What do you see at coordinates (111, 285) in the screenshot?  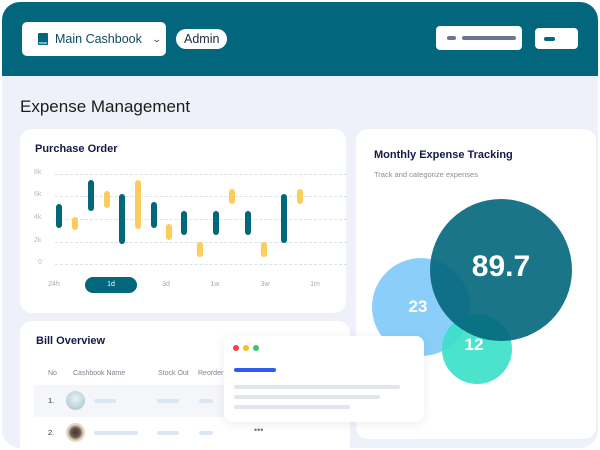 I see `range-1d: 1d` at bounding box center [111, 285].